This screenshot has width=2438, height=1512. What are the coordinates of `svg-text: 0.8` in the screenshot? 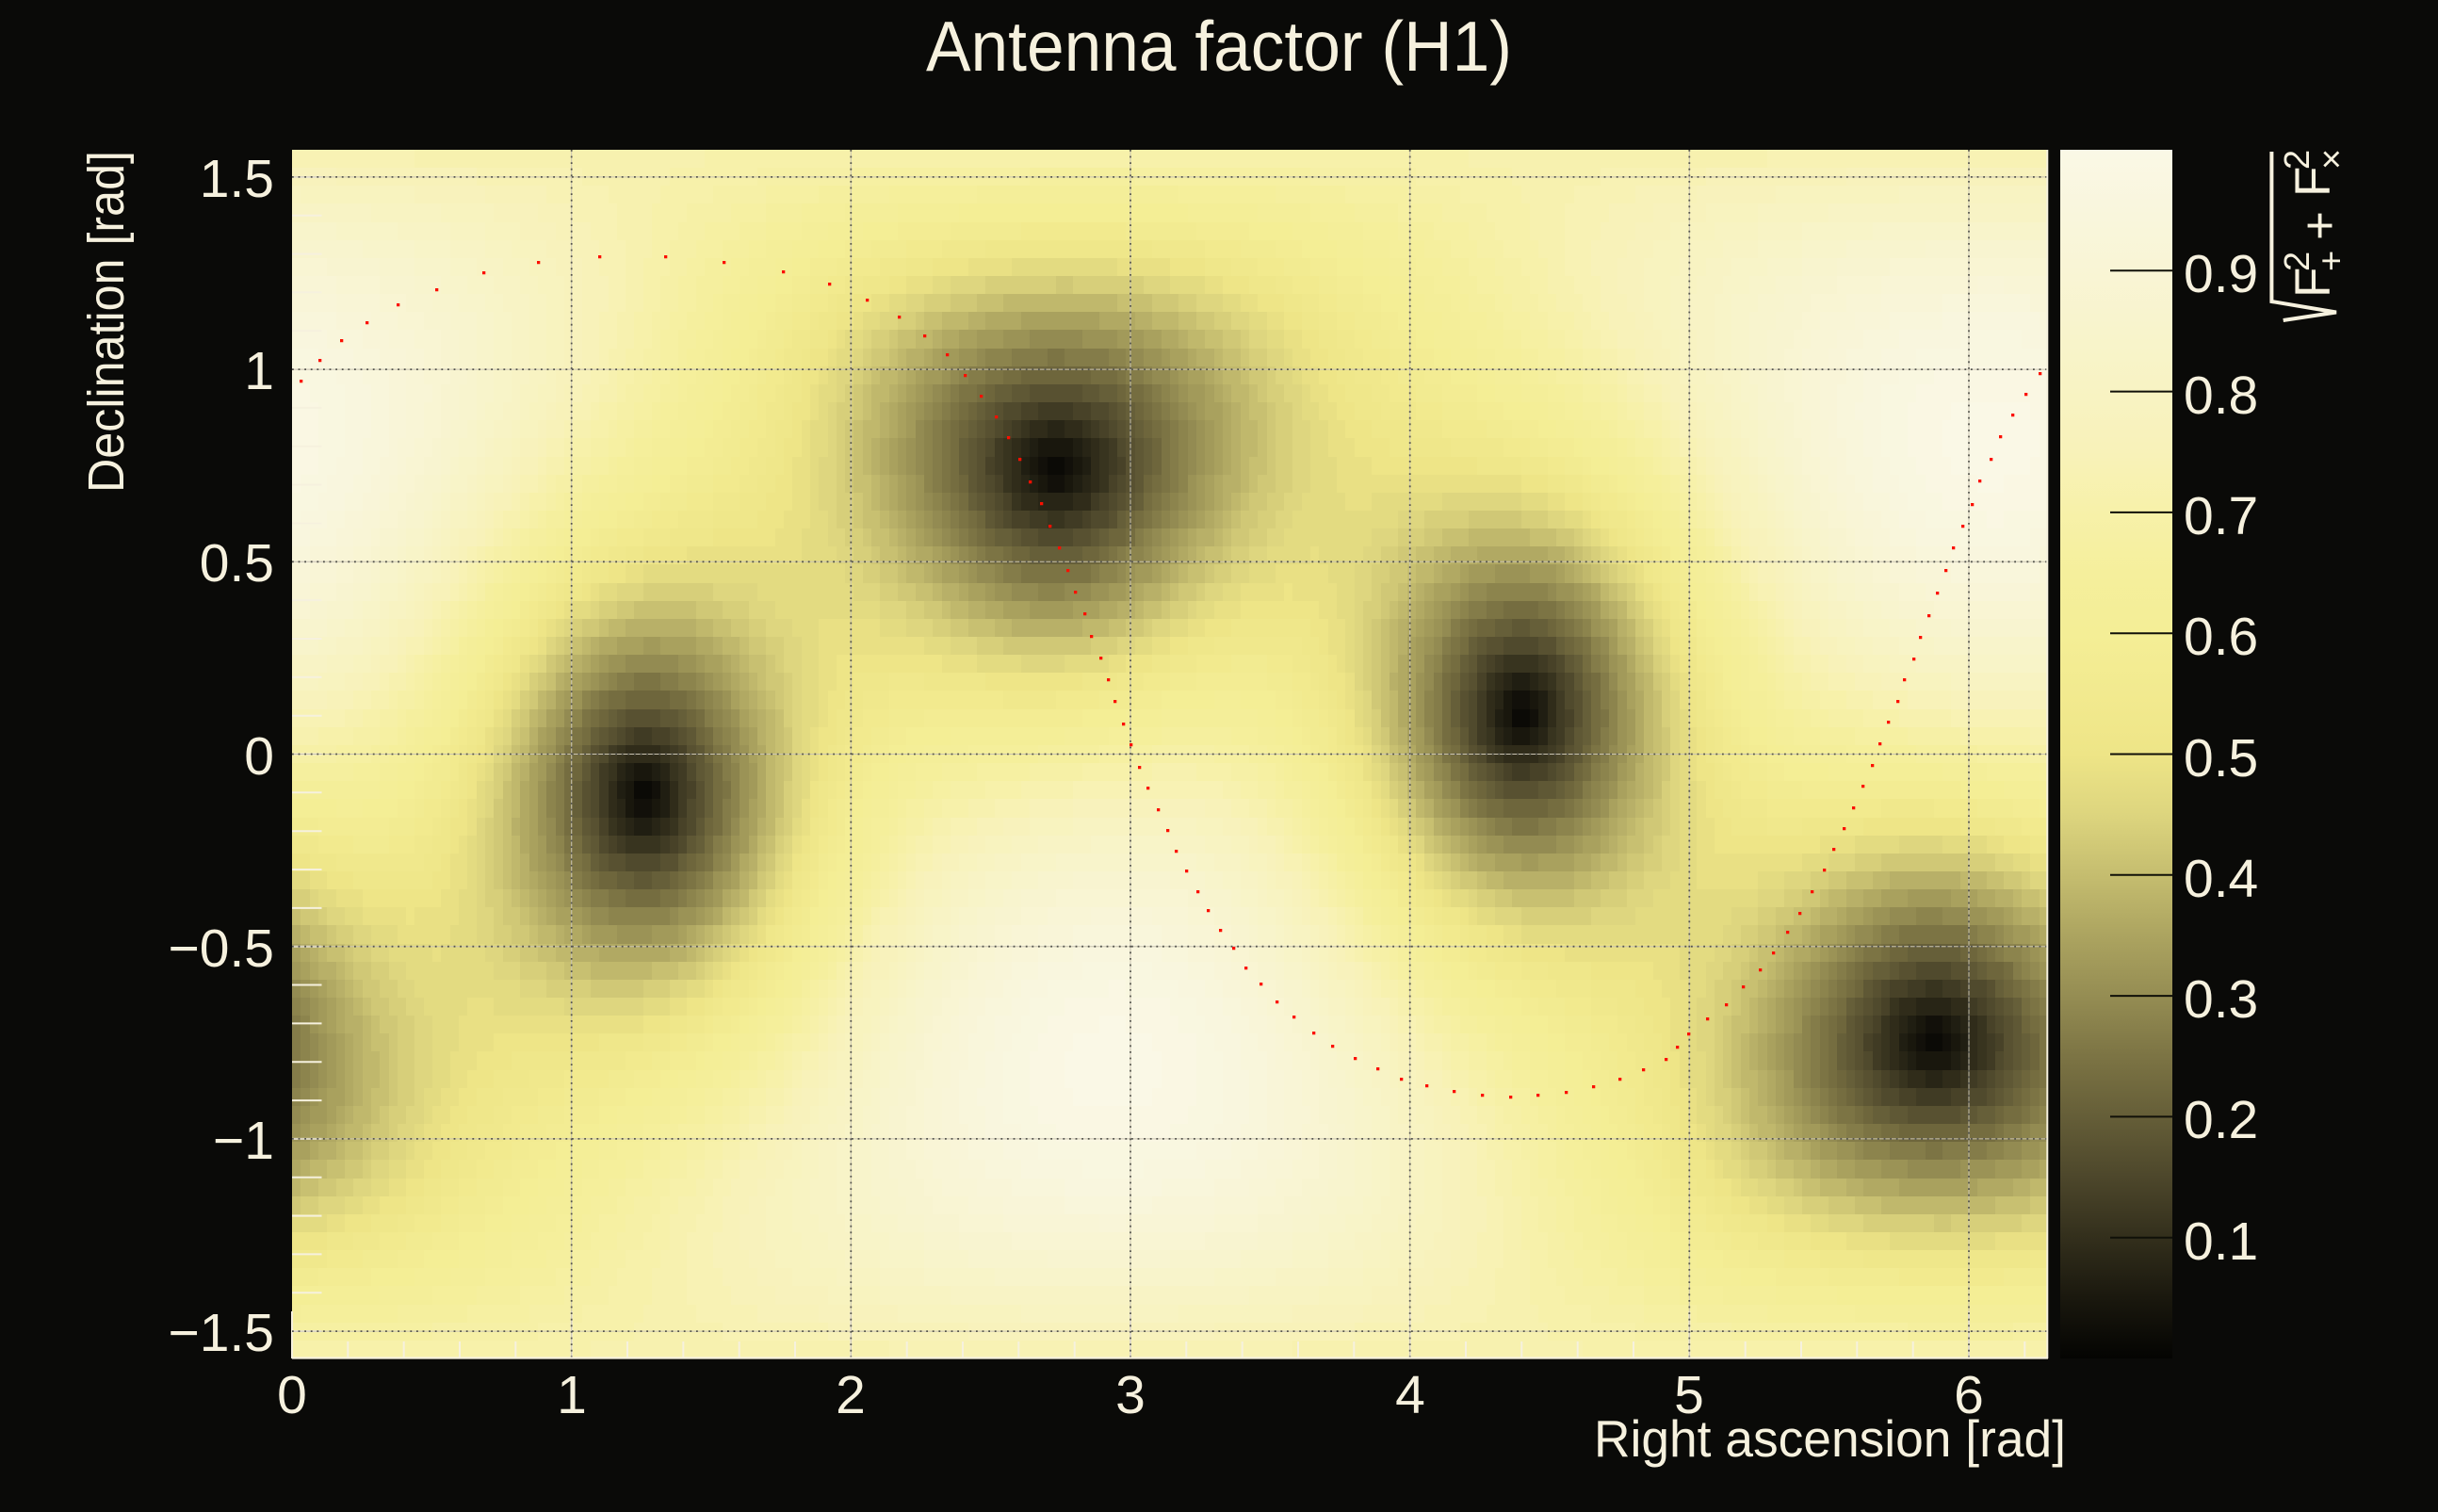 It's located at (2221, 396).